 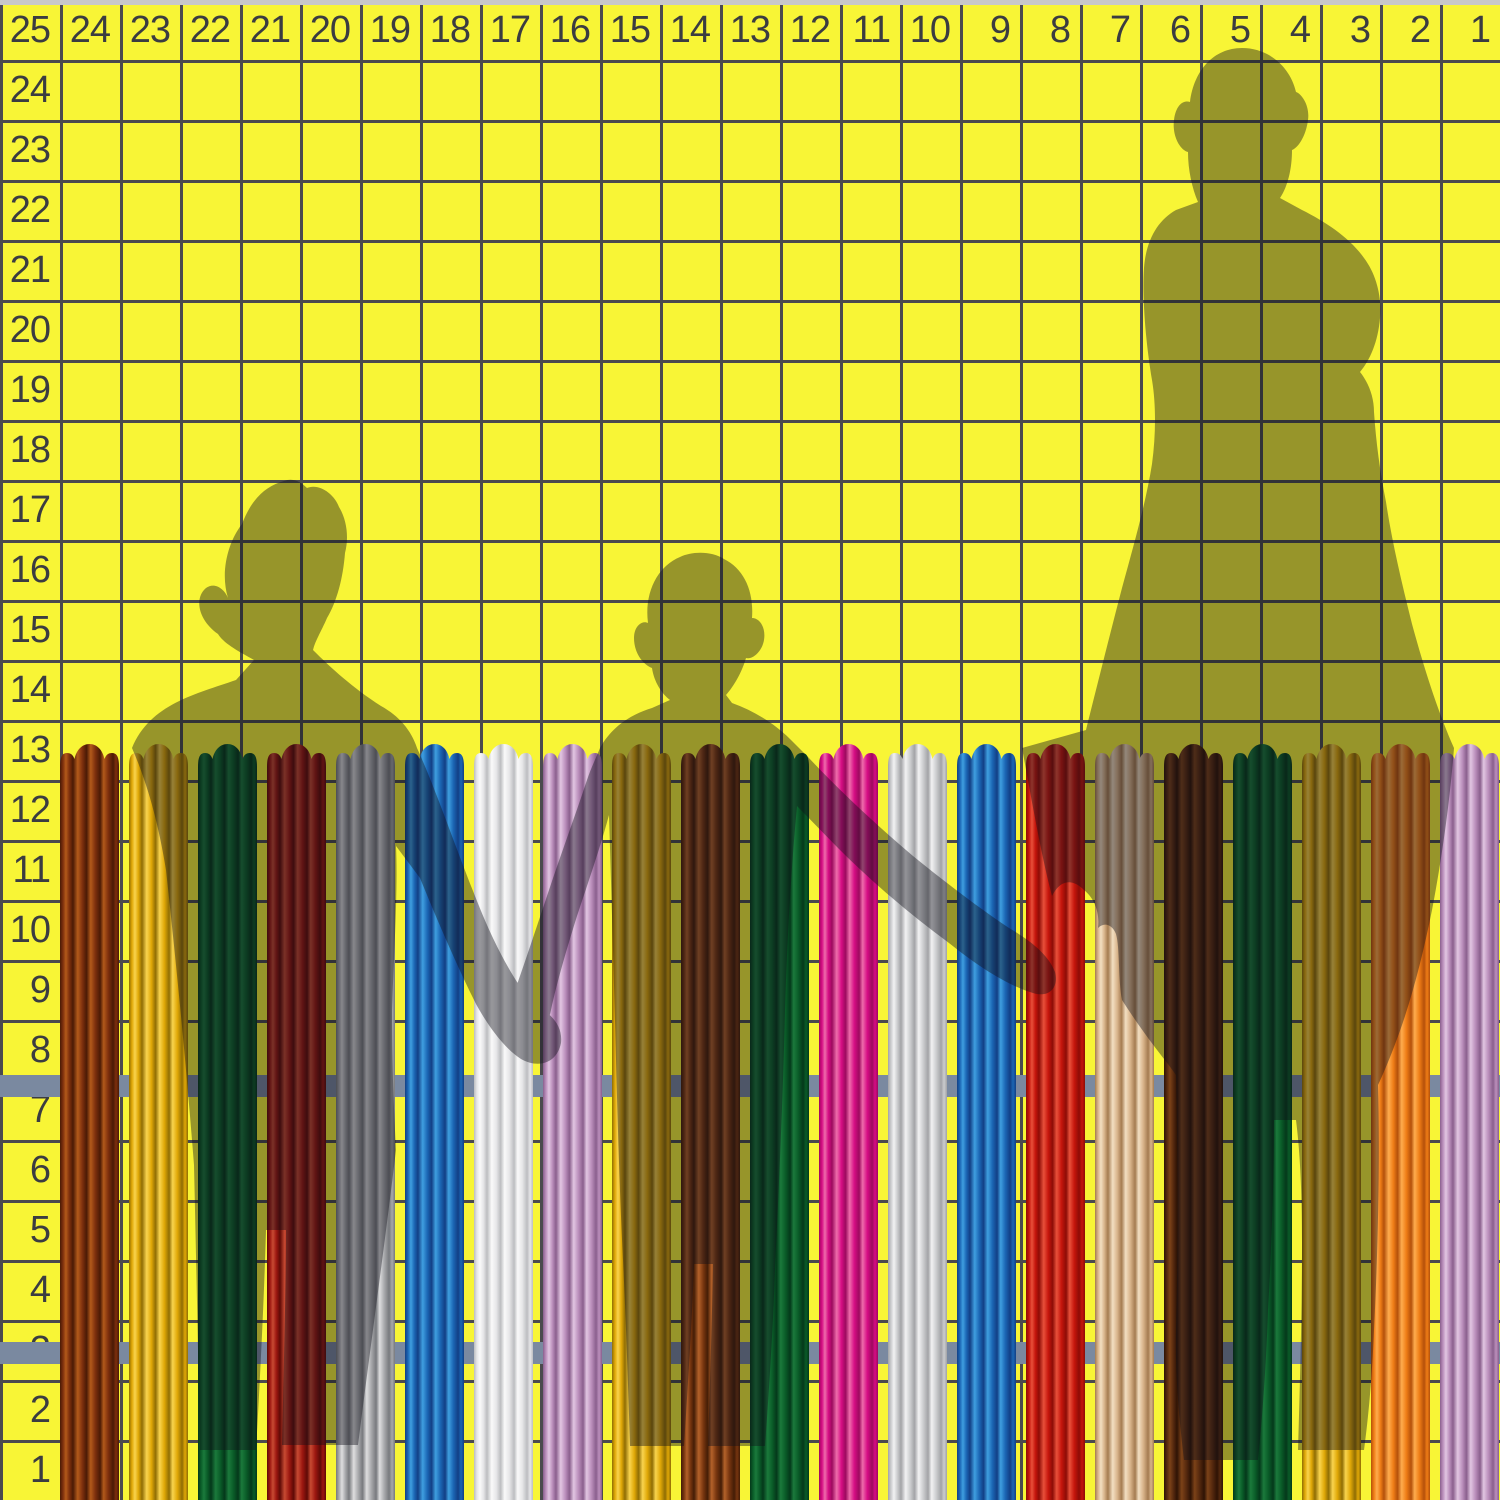 I want to click on column-header-cell: 25, so click(x=30, y=30).